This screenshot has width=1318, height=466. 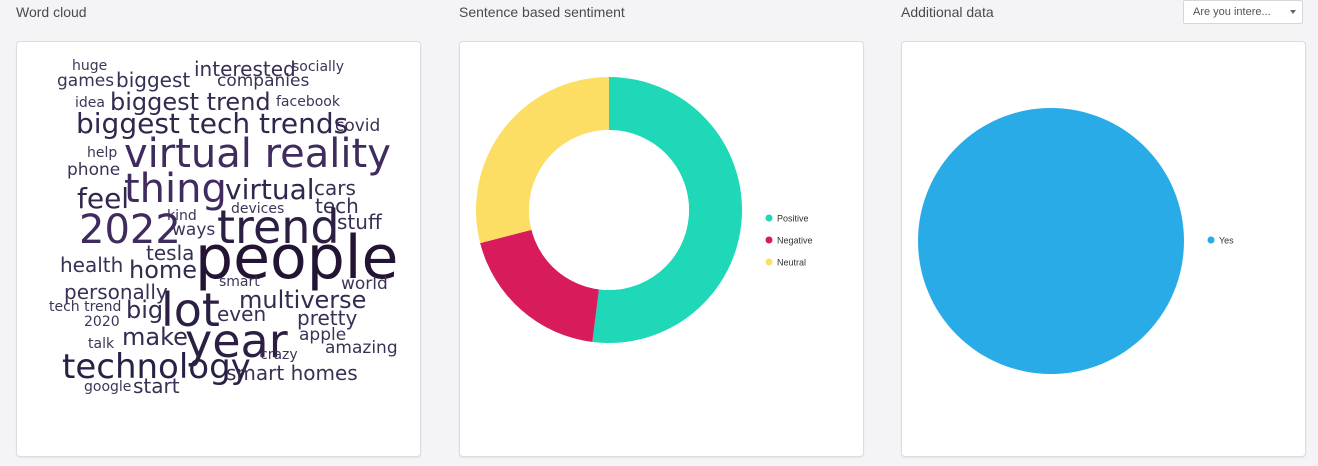 What do you see at coordinates (323, 335) in the screenshot?
I see `wordcloud-word: apple` at bounding box center [323, 335].